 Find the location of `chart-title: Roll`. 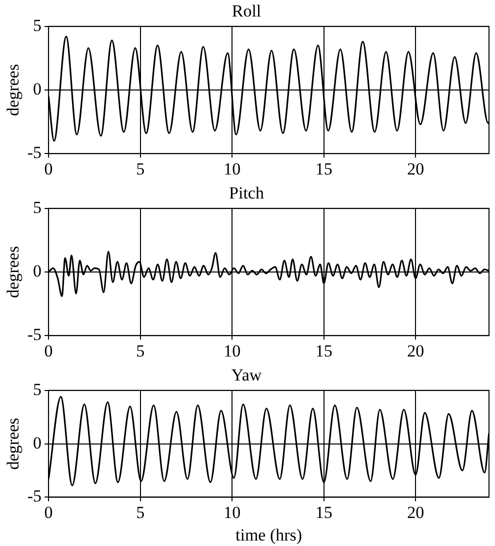

chart-title: Roll is located at coordinates (247, 11).